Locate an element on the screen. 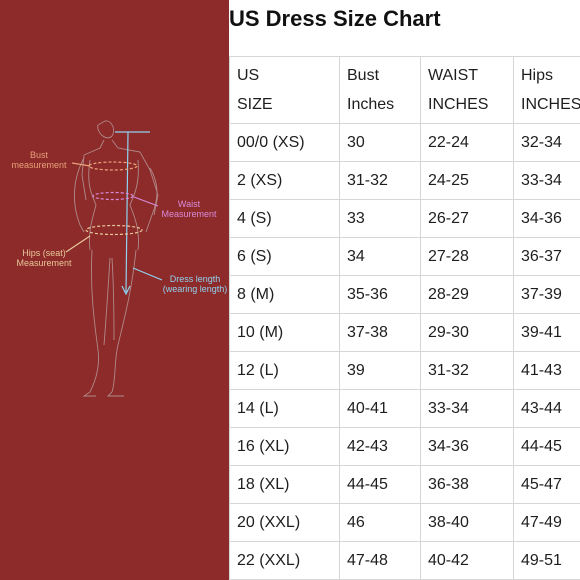 Image resolution: width=580 pixels, height=580 pixels. bust-measurement-label: Bust measurement is located at coordinates (39, 160).